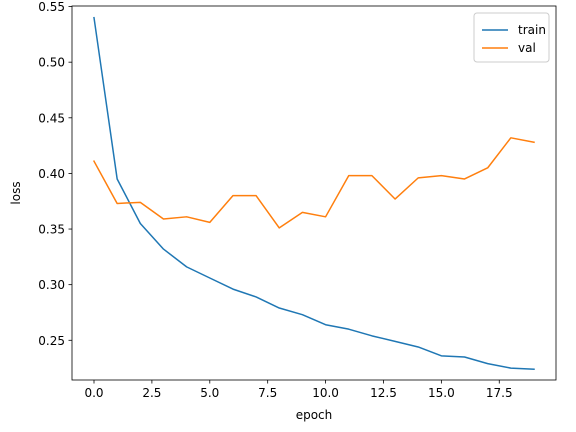 This screenshot has width=576, height=432. Describe the element at coordinates (314, 415) in the screenshot. I see `x-axis-label: epoch` at that location.